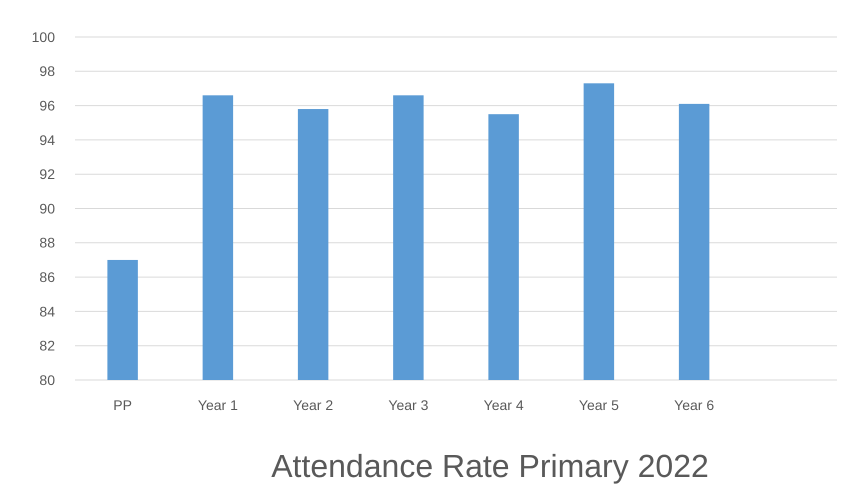 The image size is (853, 491). Describe the element at coordinates (599, 405) in the screenshot. I see `x-tick-label: Year 5` at that location.